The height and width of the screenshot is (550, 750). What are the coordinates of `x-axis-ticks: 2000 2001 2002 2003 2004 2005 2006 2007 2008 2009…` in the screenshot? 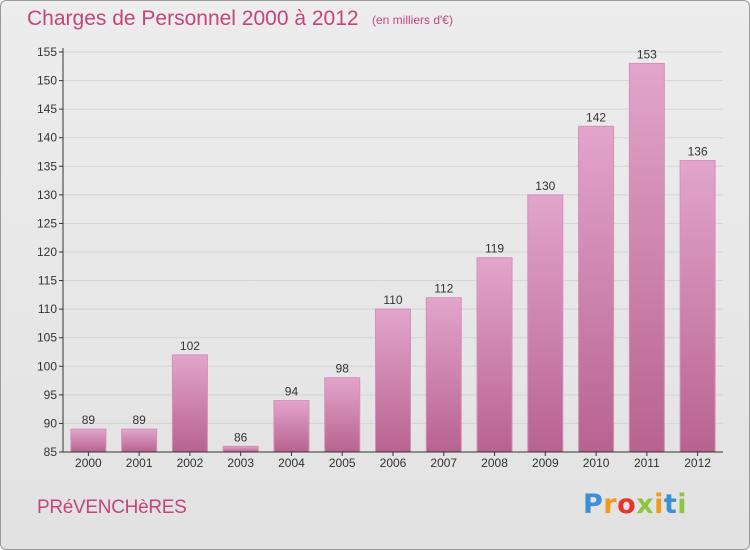 It's located at (393, 461).